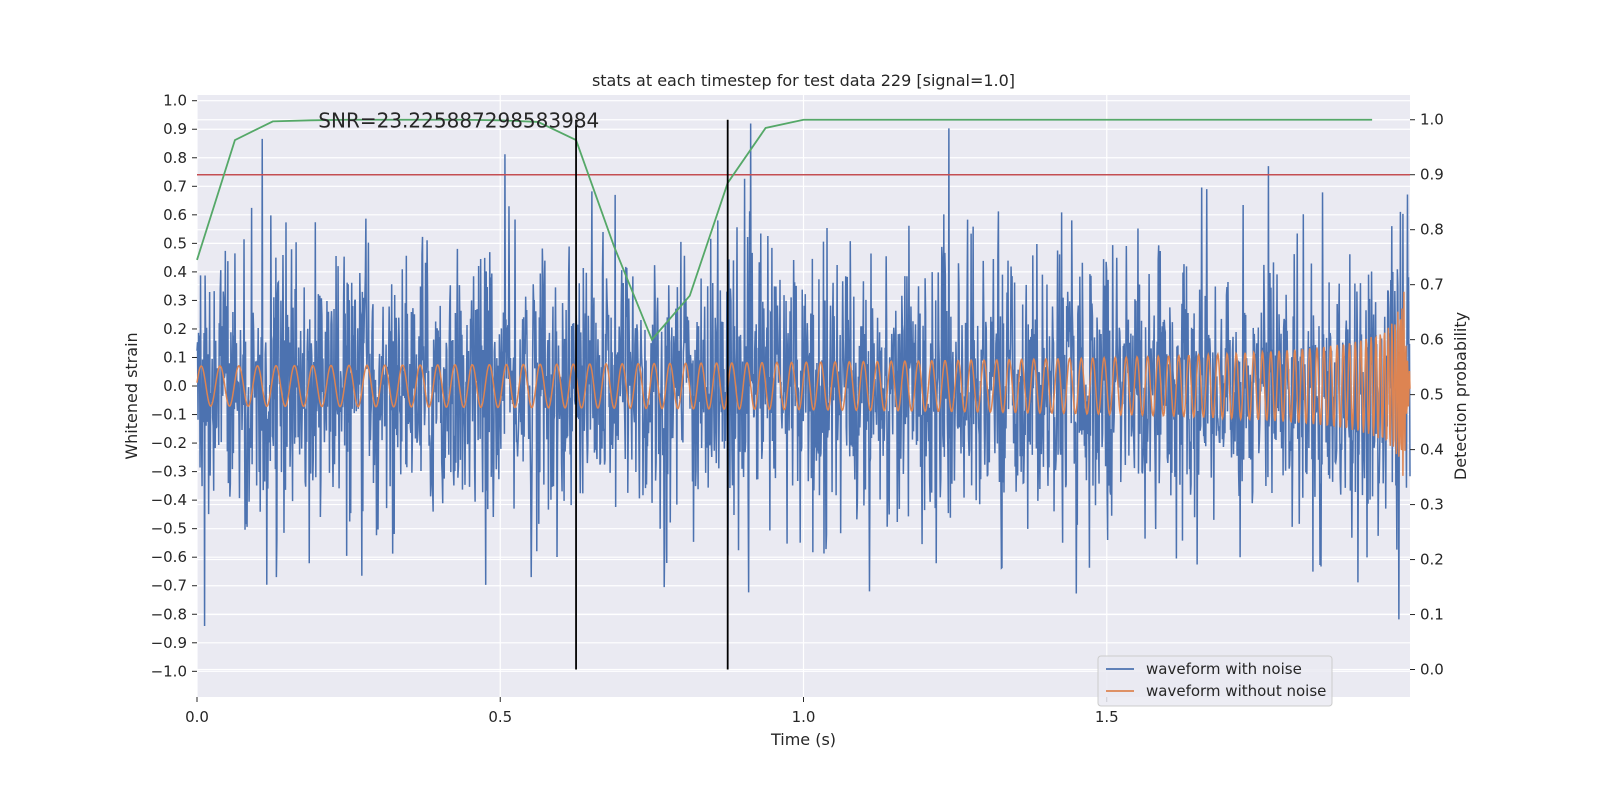 The image size is (1600, 800). I want to click on y-right-tick-label: 0.9, so click(1432, 175).